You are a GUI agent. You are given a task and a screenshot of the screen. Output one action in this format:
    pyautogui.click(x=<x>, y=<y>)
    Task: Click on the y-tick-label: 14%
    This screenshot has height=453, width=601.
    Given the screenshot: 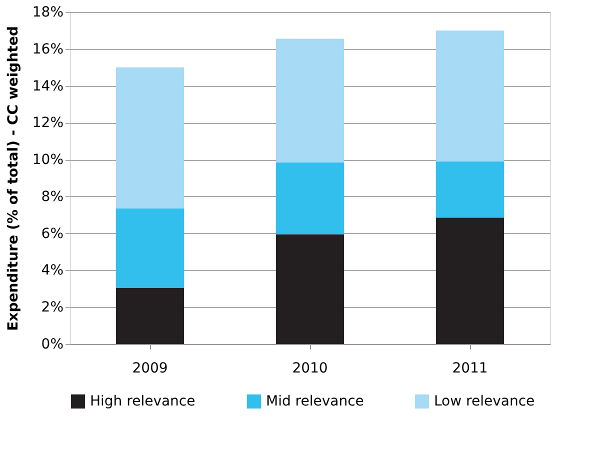 What is the action you would take?
    pyautogui.click(x=48, y=86)
    